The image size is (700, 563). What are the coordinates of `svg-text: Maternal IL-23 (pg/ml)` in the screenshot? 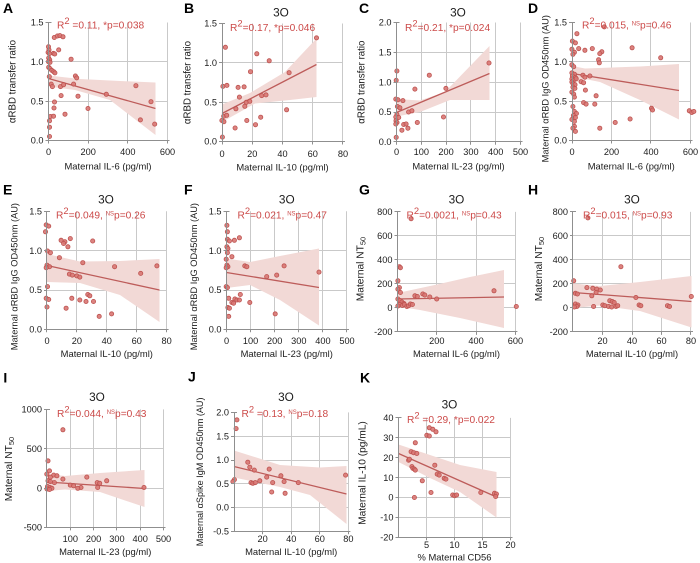 It's located at (287, 353).